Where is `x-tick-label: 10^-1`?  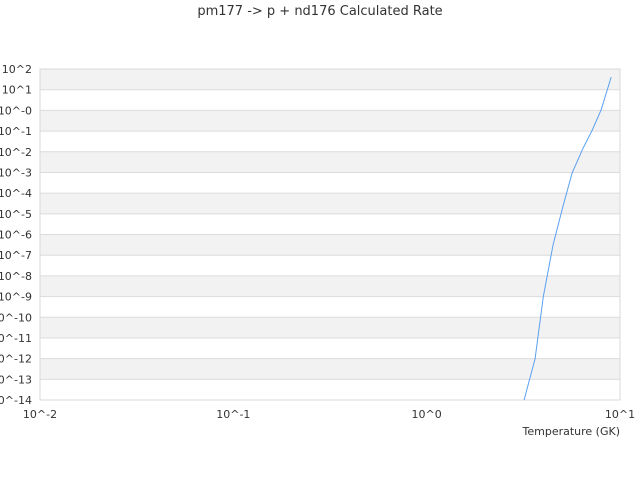 x-tick-label: 10^-1 is located at coordinates (233, 414).